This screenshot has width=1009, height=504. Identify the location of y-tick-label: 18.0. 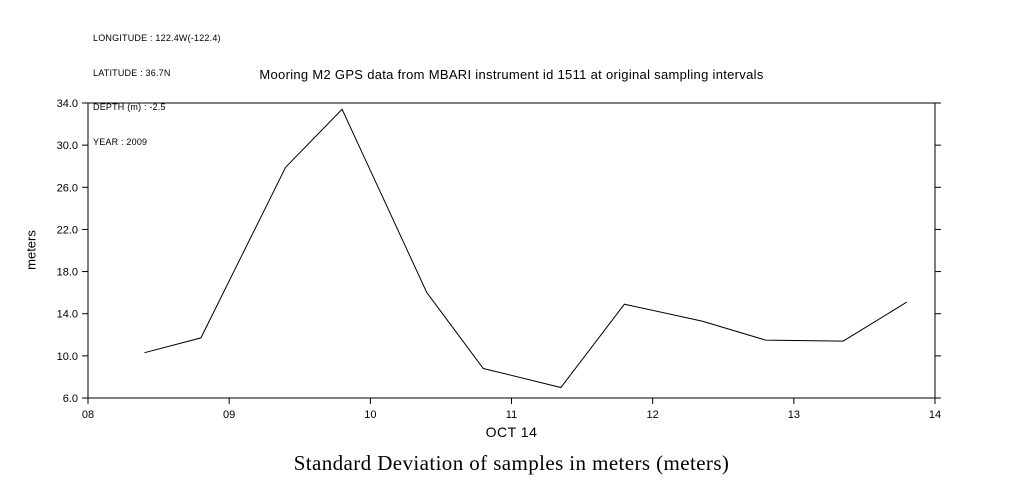
(67, 273).